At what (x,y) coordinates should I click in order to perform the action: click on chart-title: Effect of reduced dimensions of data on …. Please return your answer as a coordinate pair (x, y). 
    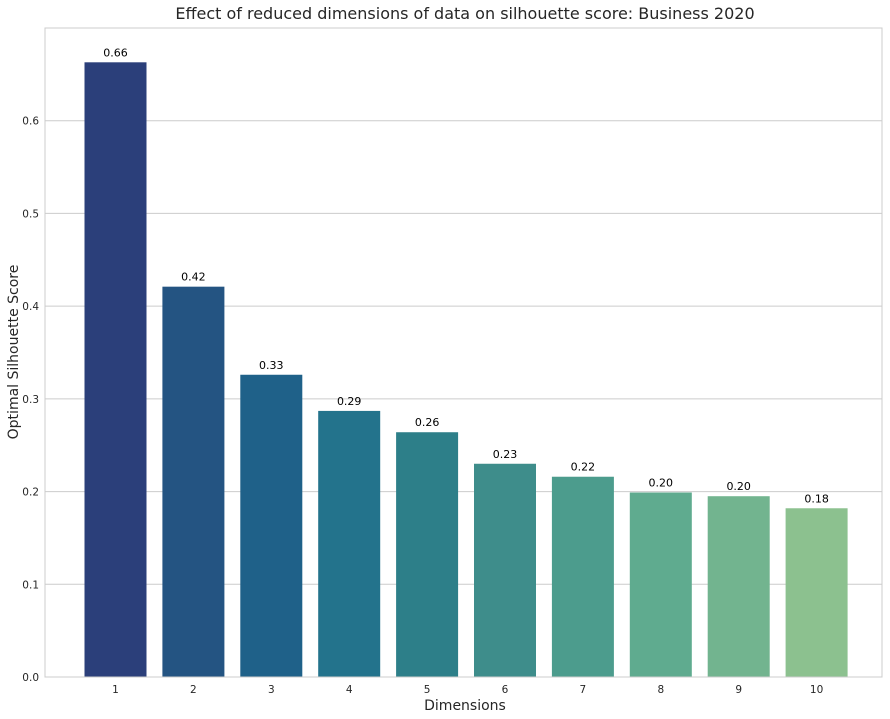
    Looking at the image, I should click on (464, 13).